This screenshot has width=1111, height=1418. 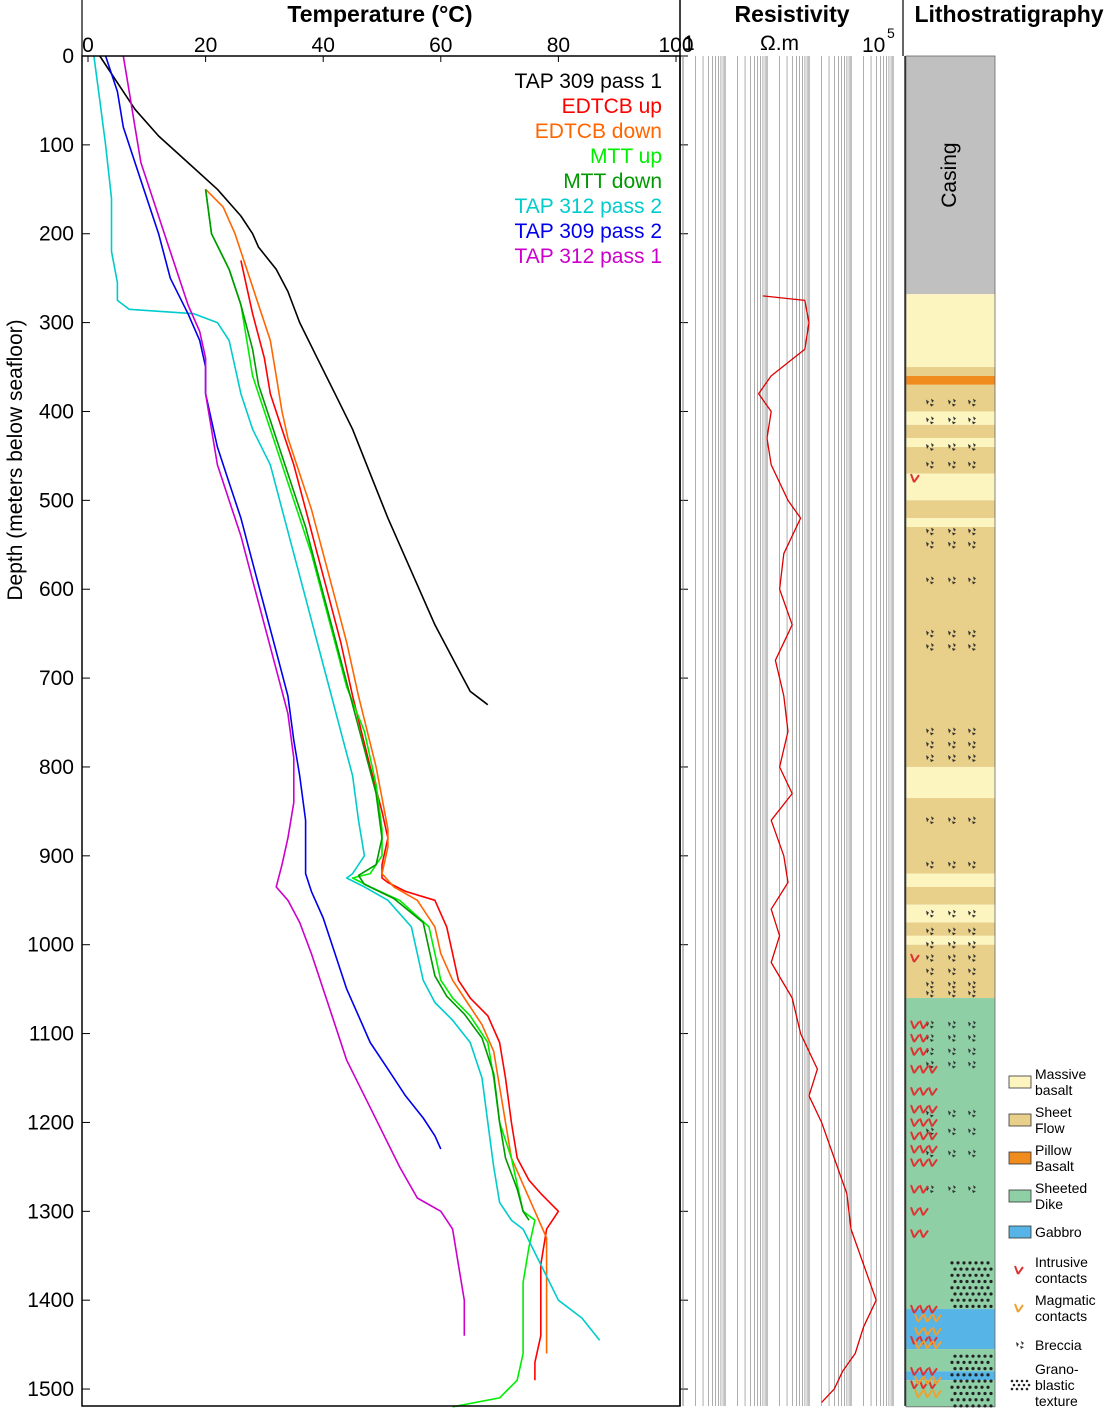 I want to click on y-tick-label: 800, so click(x=56, y=767).